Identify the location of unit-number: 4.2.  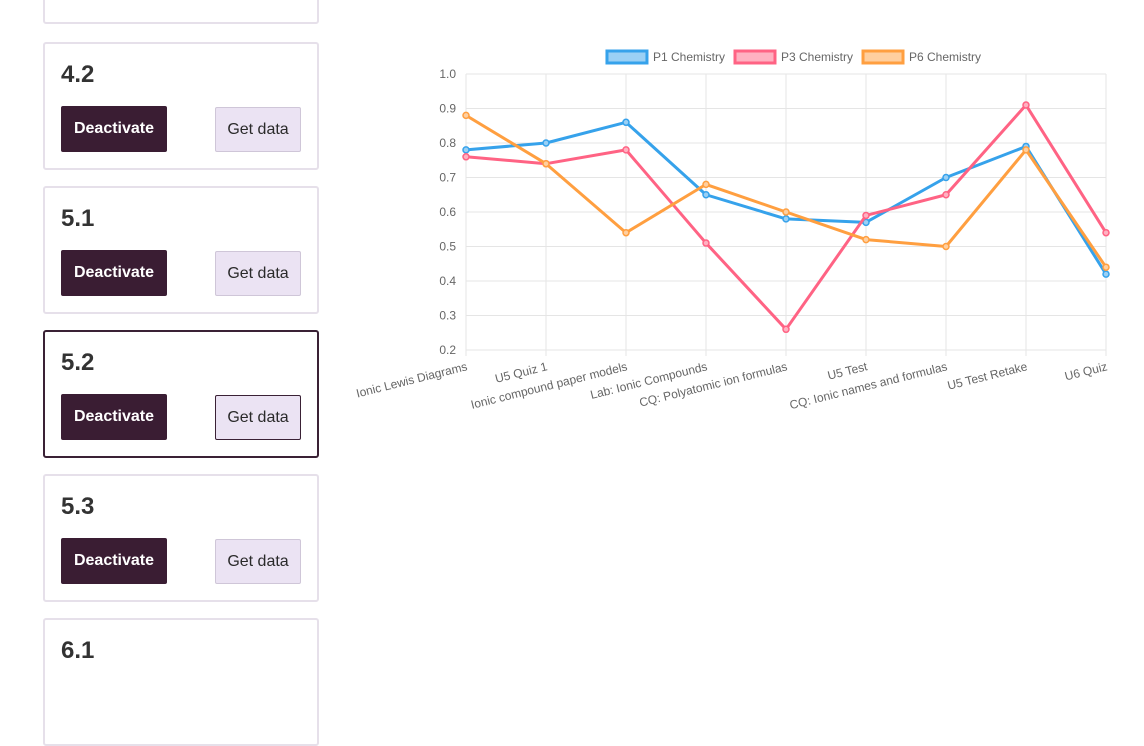
(78, 74).